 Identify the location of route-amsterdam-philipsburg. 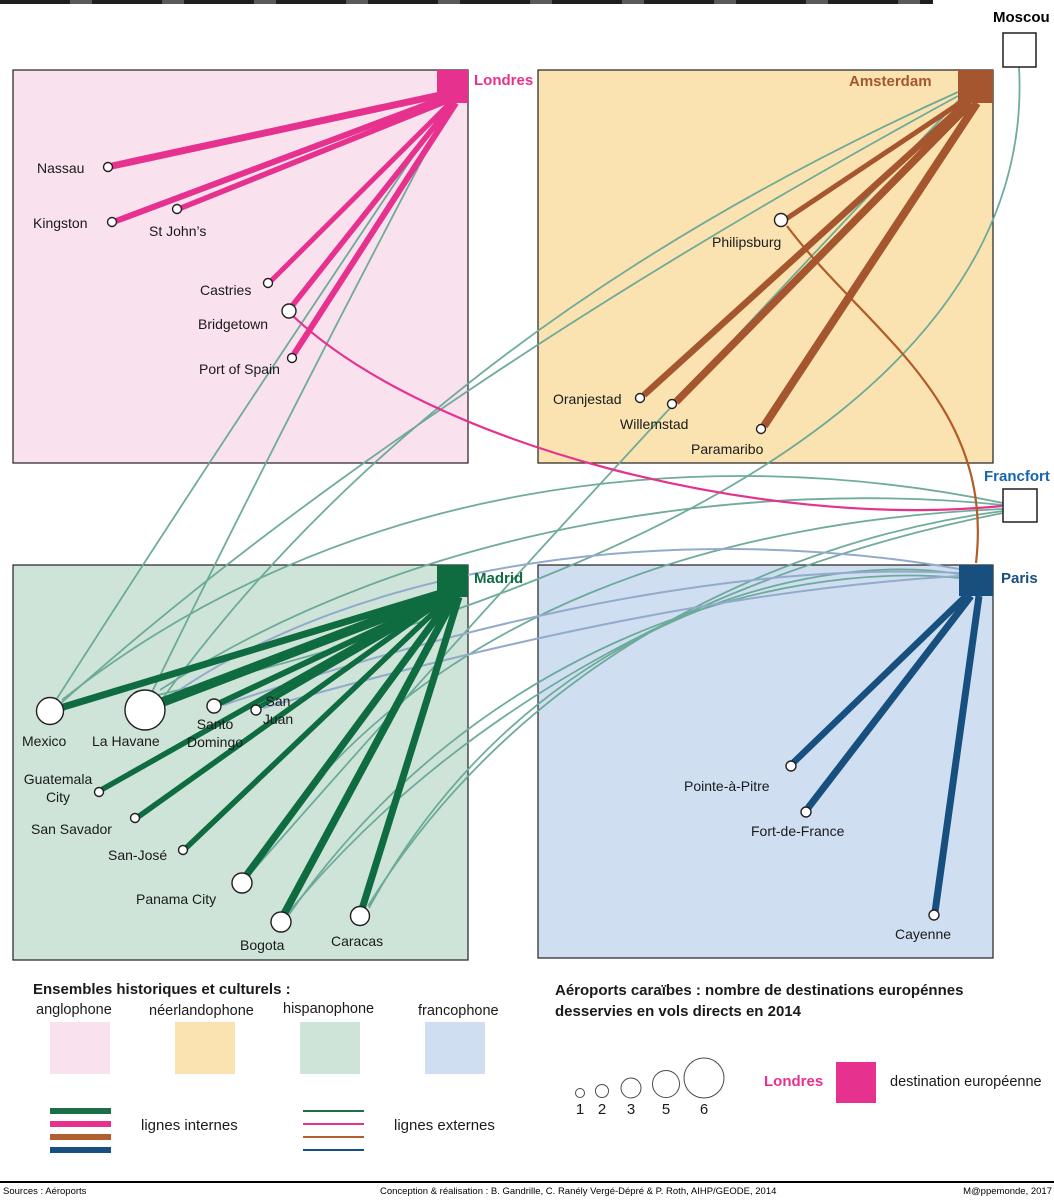
(874, 160).